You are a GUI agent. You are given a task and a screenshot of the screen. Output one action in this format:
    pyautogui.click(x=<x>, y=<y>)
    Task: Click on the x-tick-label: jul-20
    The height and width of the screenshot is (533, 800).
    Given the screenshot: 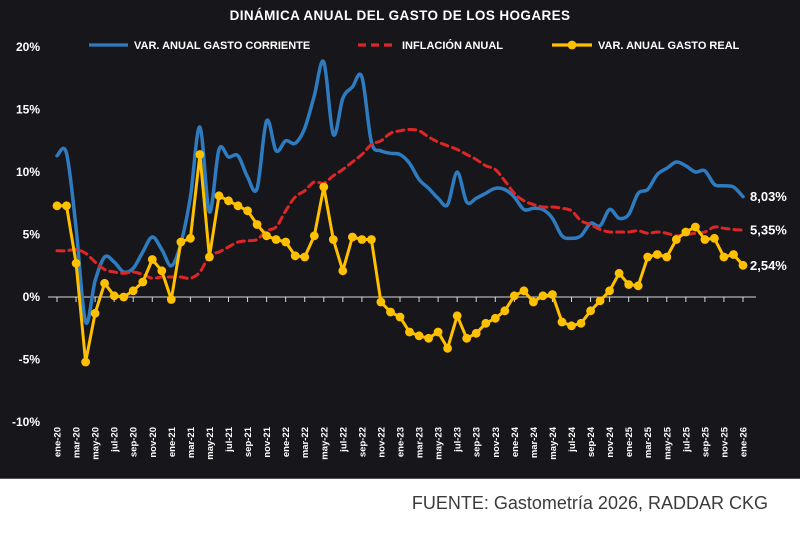 What is the action you would take?
    pyautogui.click(x=115, y=440)
    